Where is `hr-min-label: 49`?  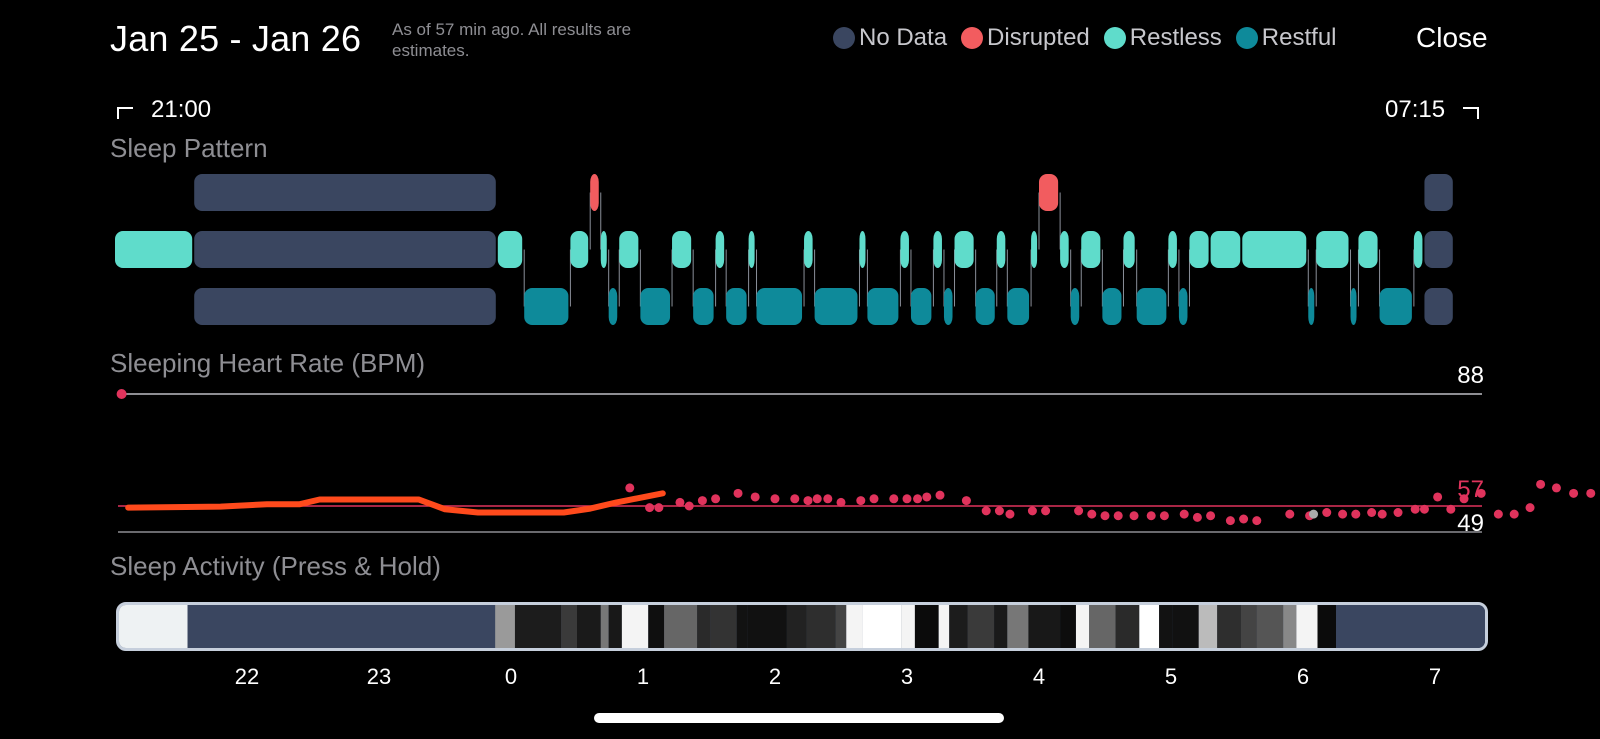 hr-min-label: 49 is located at coordinates (1470, 523).